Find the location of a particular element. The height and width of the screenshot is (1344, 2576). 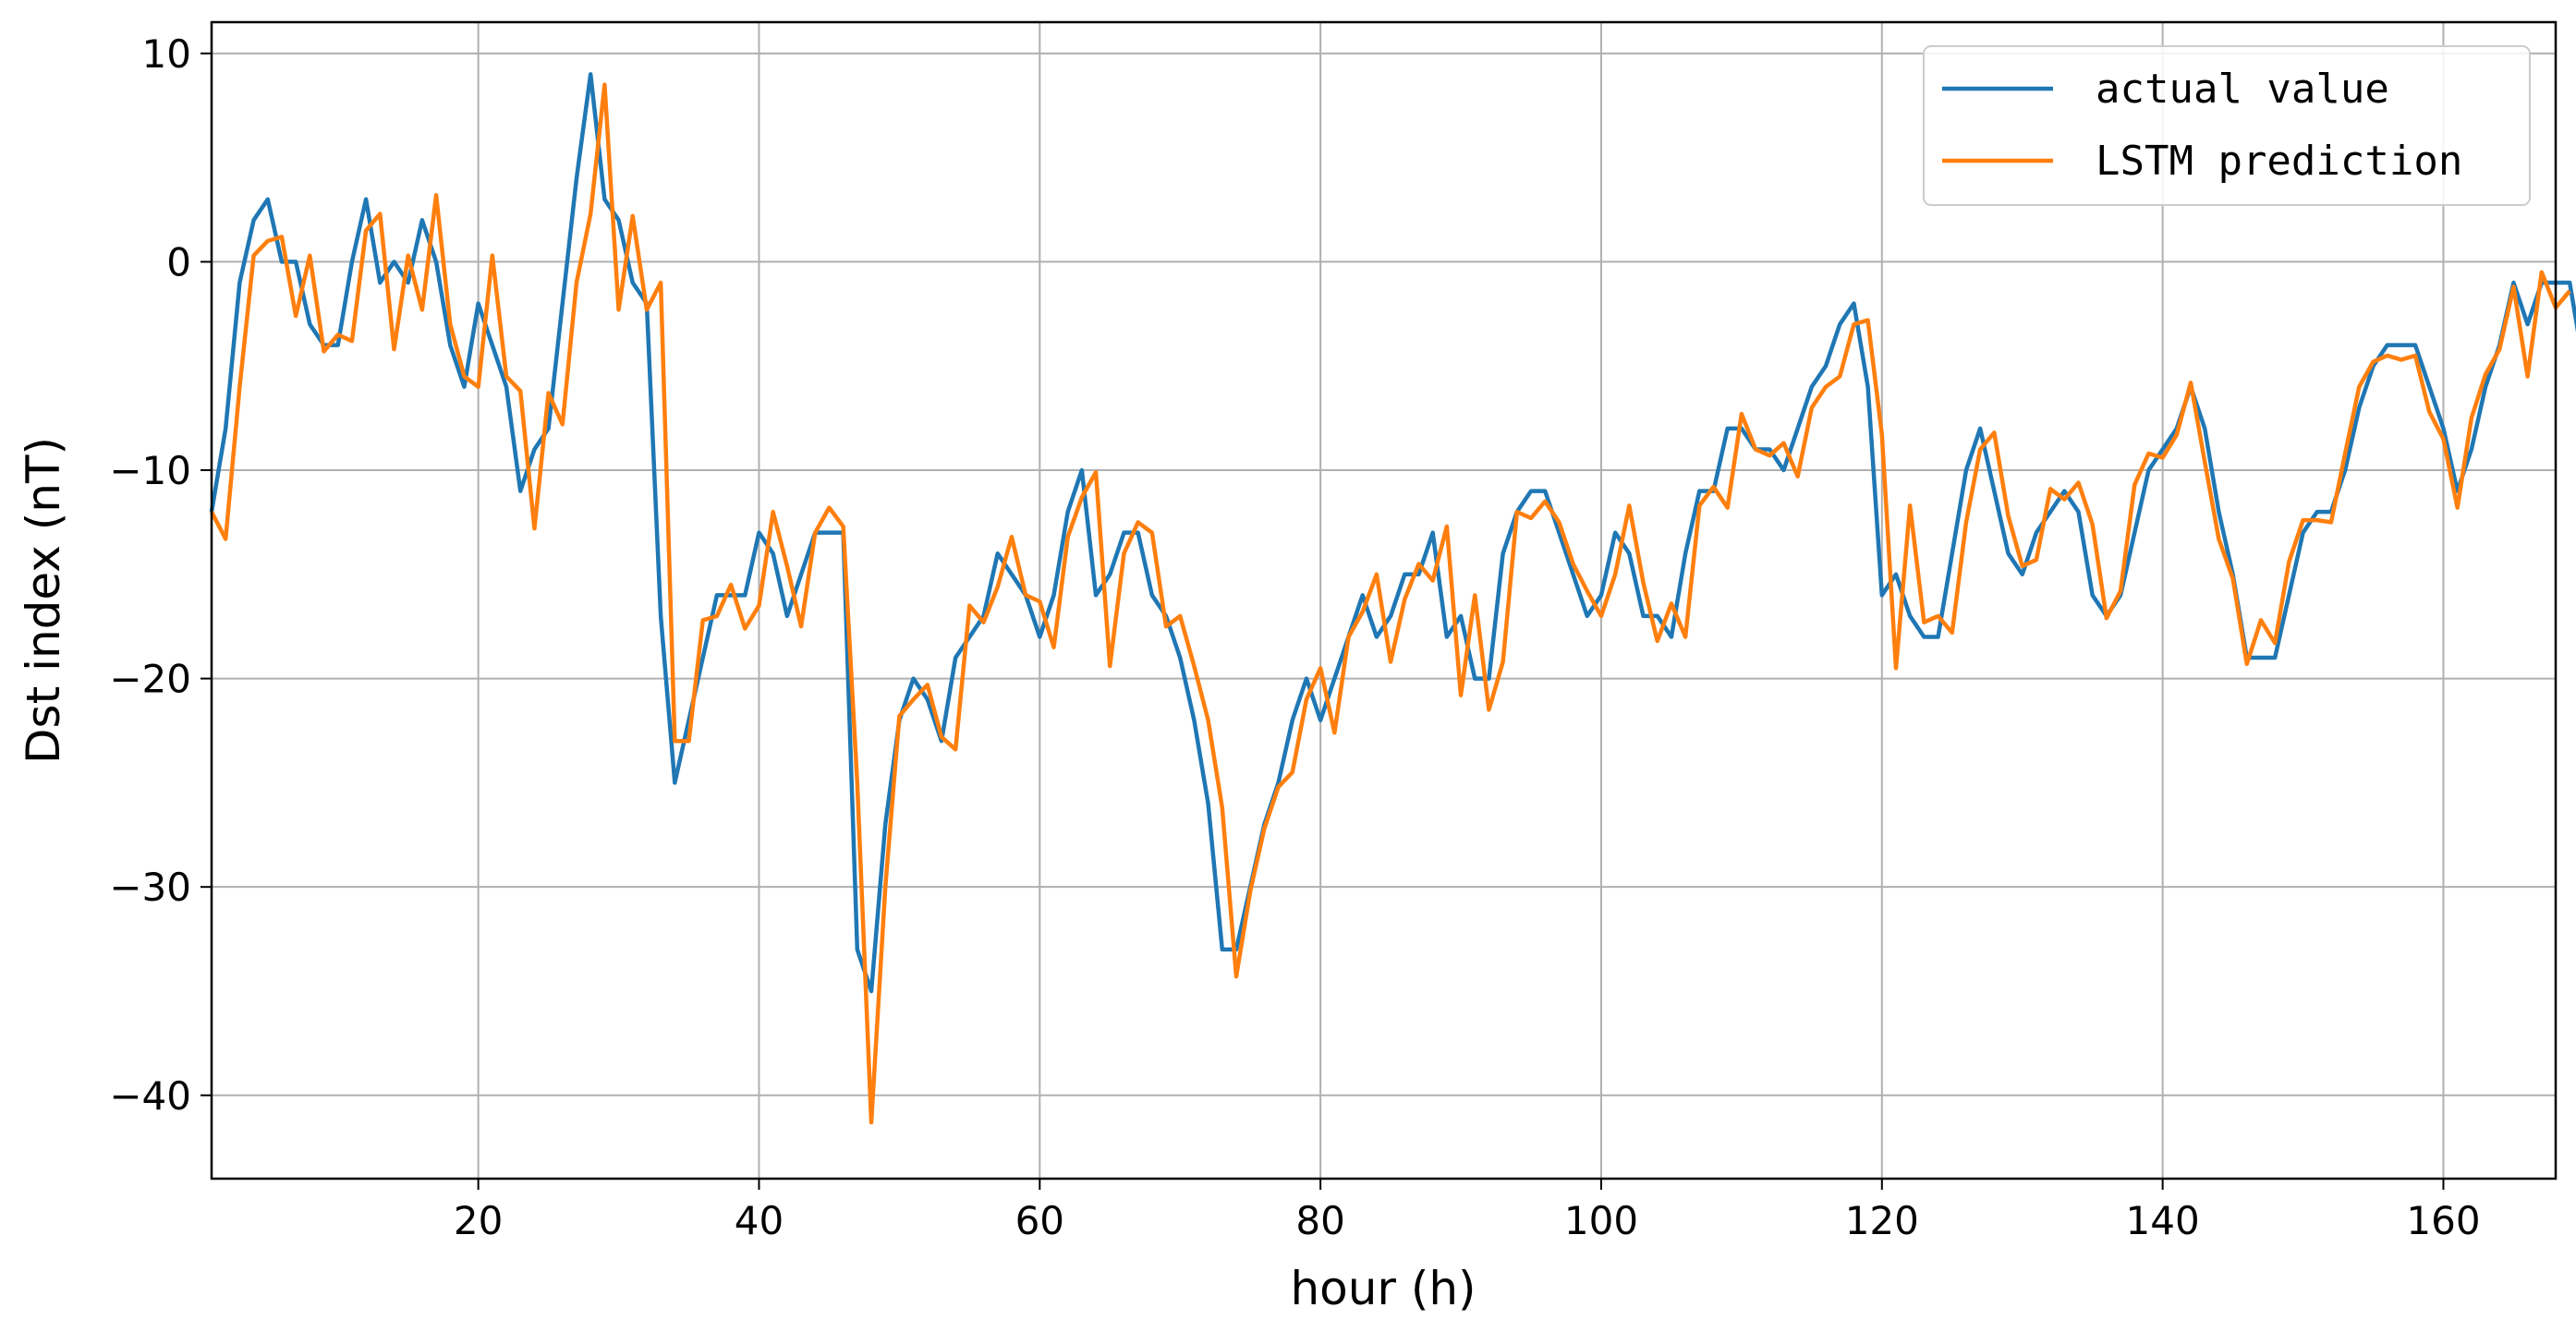

x-tick-label: 20 is located at coordinates (478, 1221).